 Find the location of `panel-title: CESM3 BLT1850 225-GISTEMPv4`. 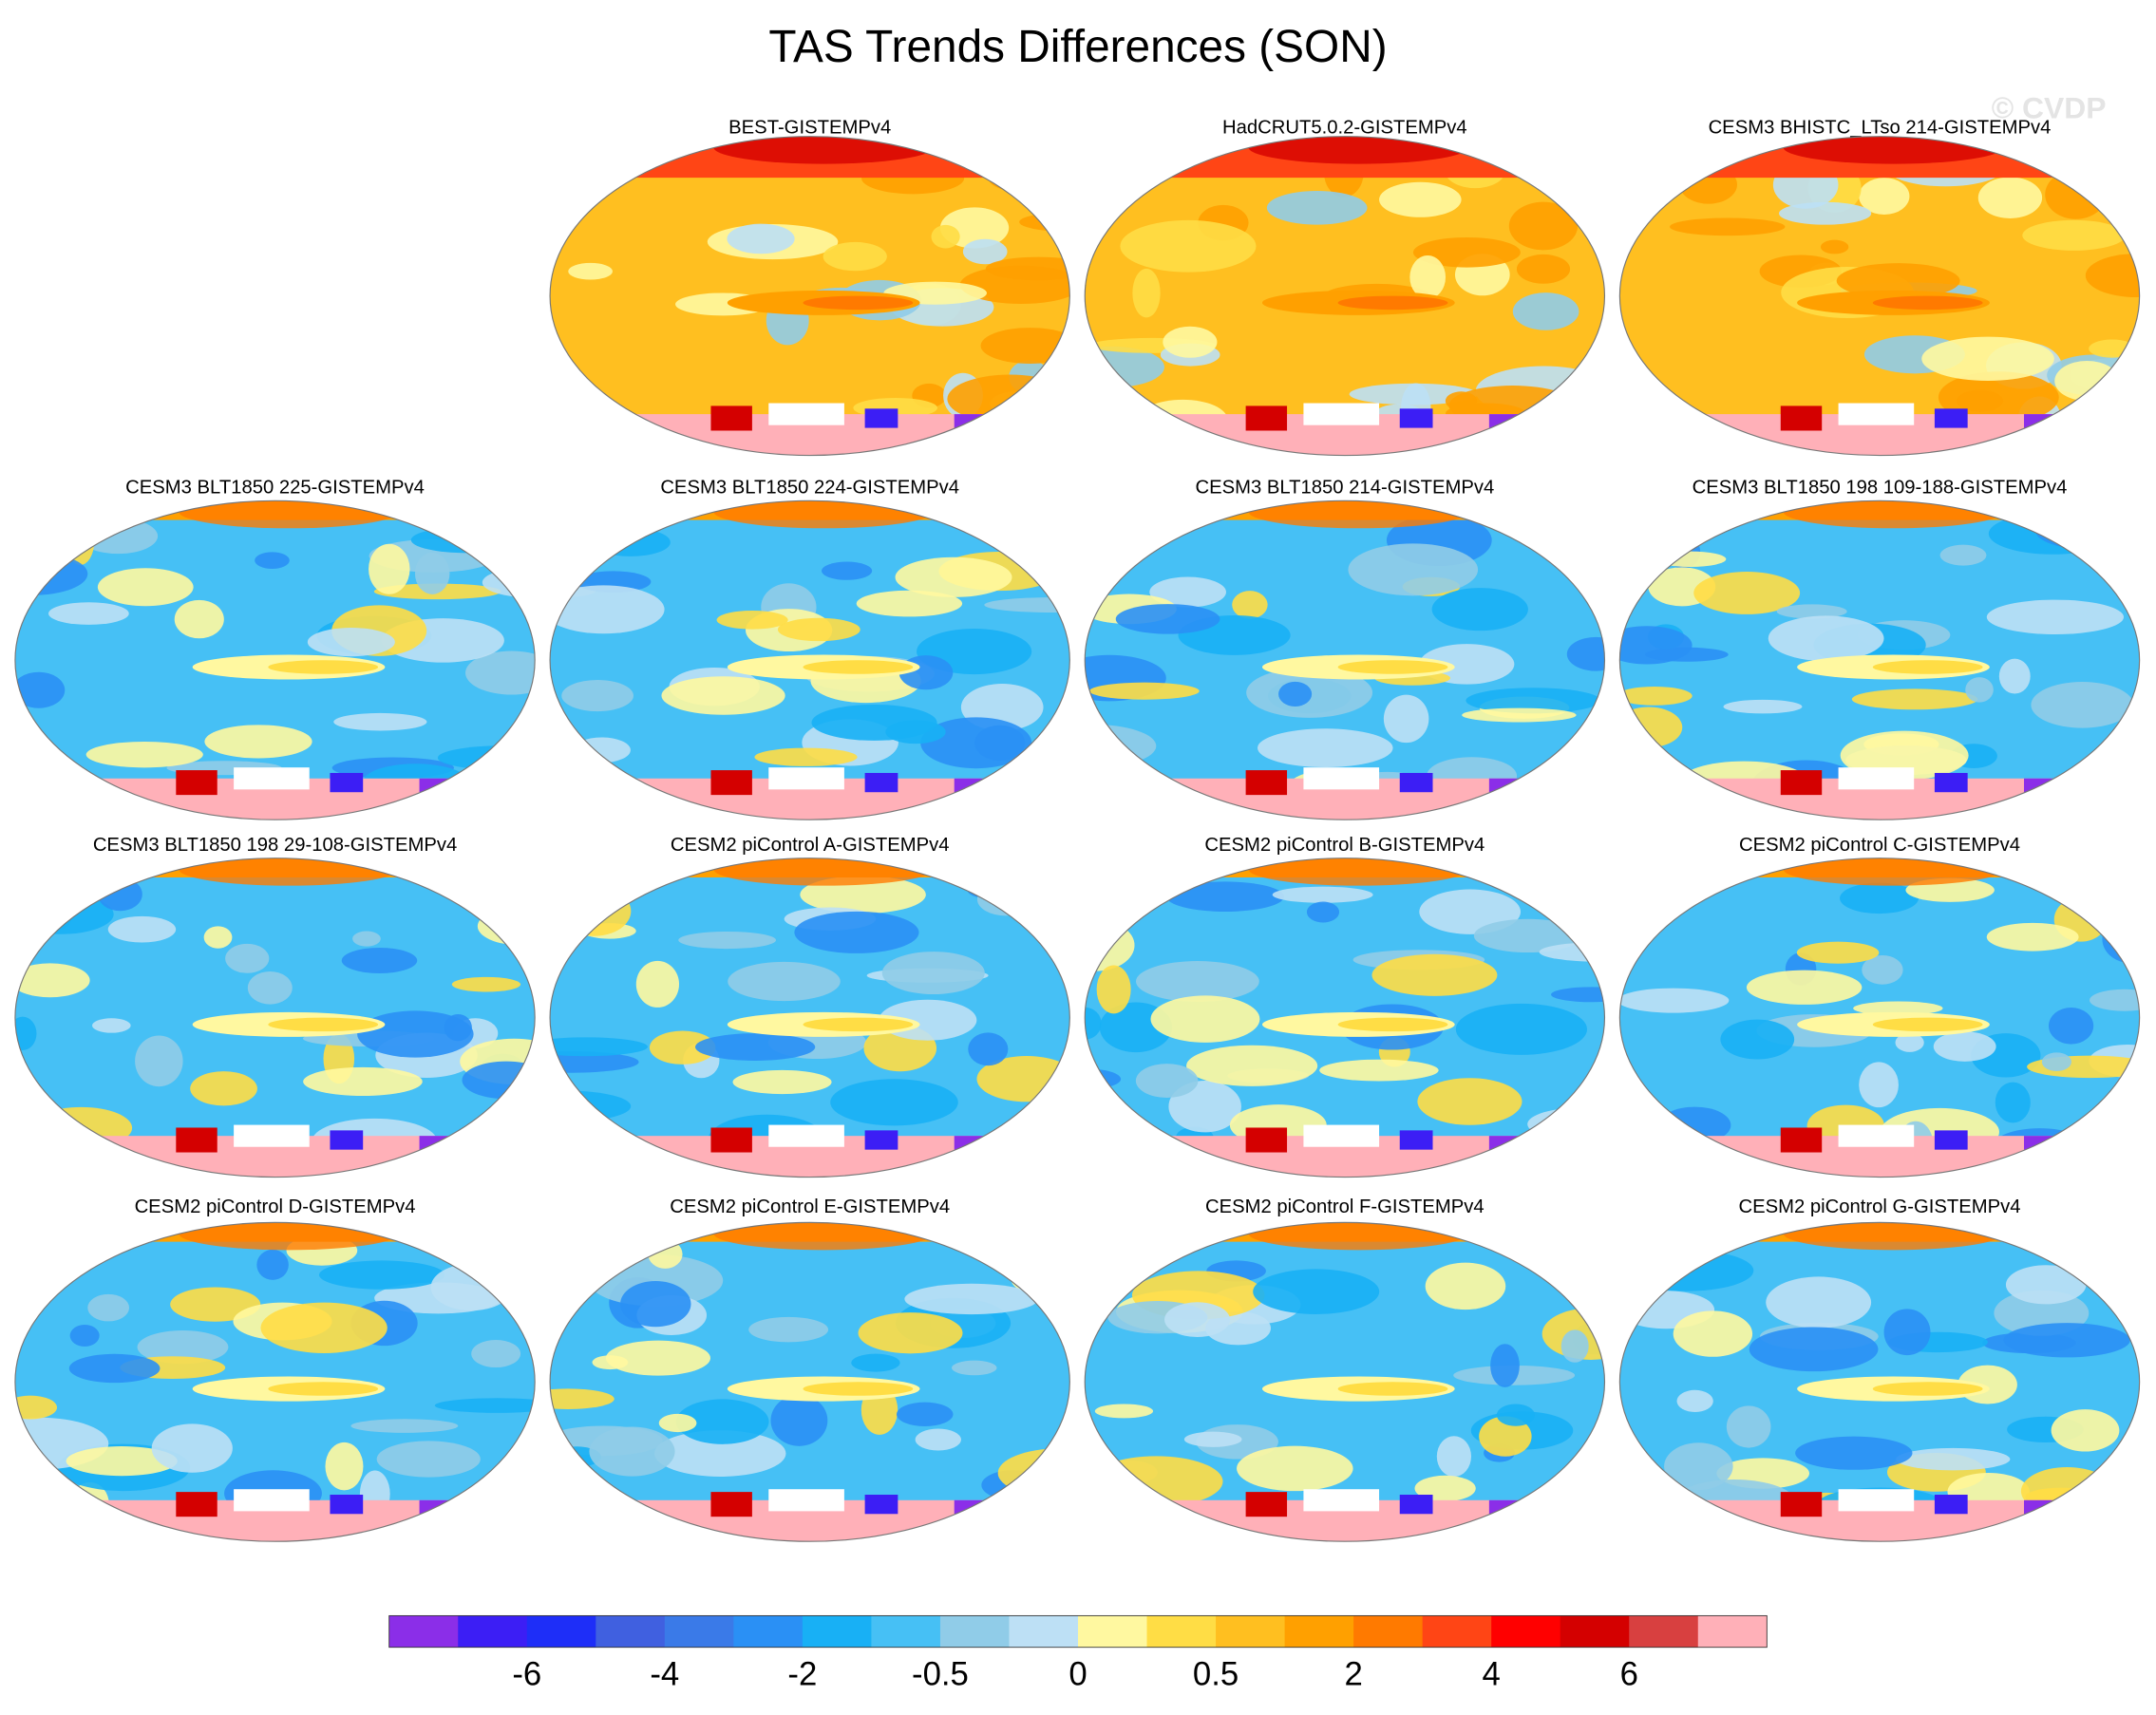

panel-title: CESM3 BLT1850 225-GISTEMPv4 is located at coordinates (275, 488).